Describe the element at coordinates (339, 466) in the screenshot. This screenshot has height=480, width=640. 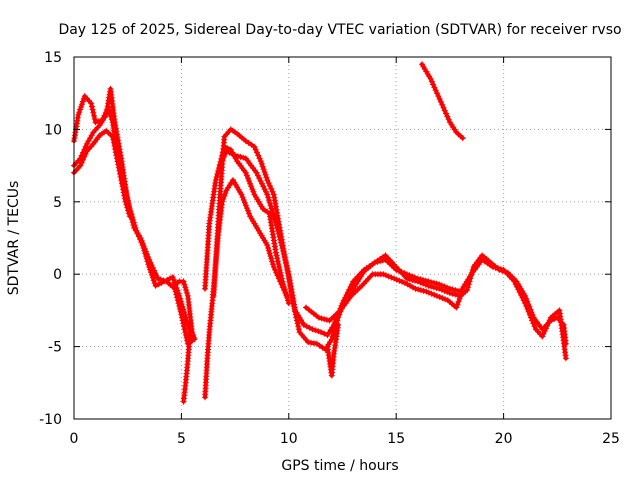
I see `x-axis-label: GPS time / hours` at that location.